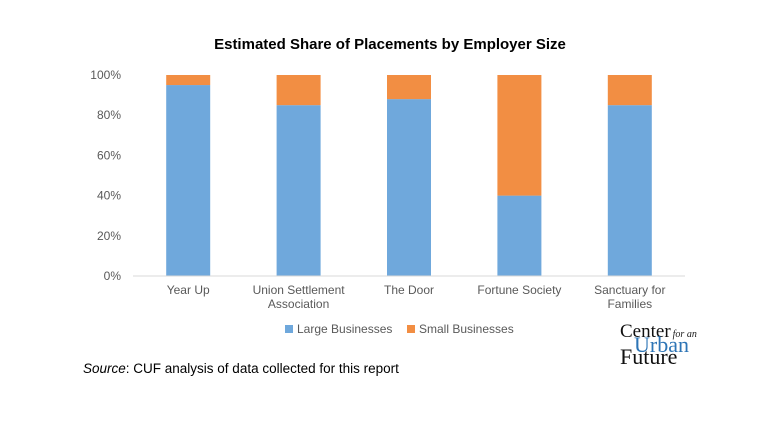 This screenshot has width=772, height=422. I want to click on source-label: Source, so click(104, 368).